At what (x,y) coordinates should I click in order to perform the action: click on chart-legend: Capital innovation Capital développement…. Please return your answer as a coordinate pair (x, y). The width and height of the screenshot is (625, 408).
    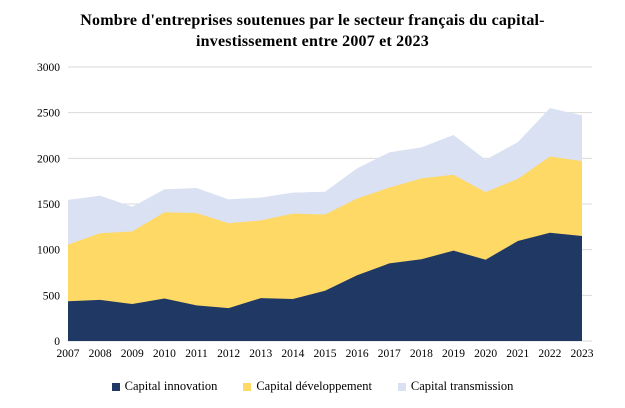
    Looking at the image, I should click on (312, 386).